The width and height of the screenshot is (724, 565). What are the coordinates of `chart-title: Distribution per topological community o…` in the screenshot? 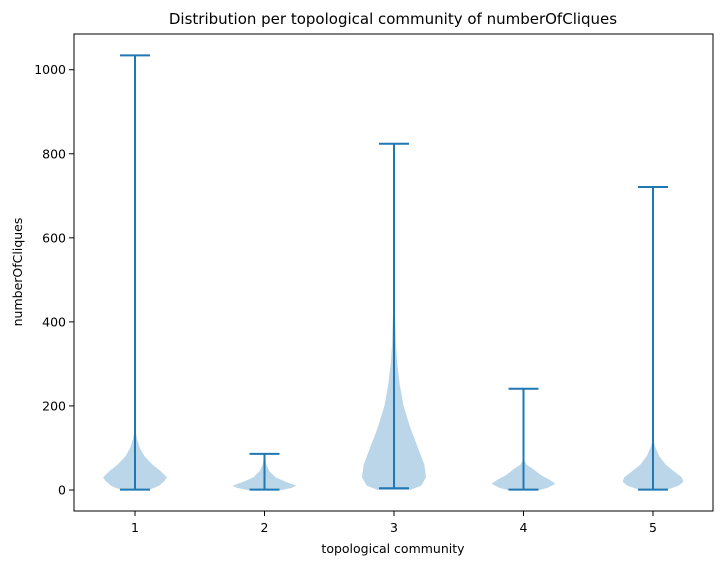 It's located at (393, 19).